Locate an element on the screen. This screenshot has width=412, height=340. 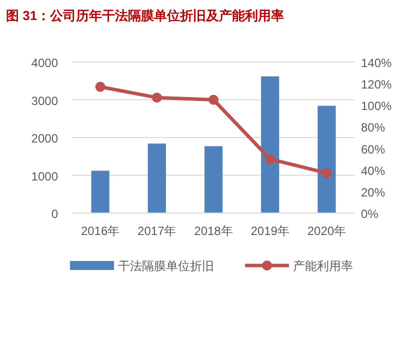
x-tick-label: 2016年 is located at coordinates (100, 231).